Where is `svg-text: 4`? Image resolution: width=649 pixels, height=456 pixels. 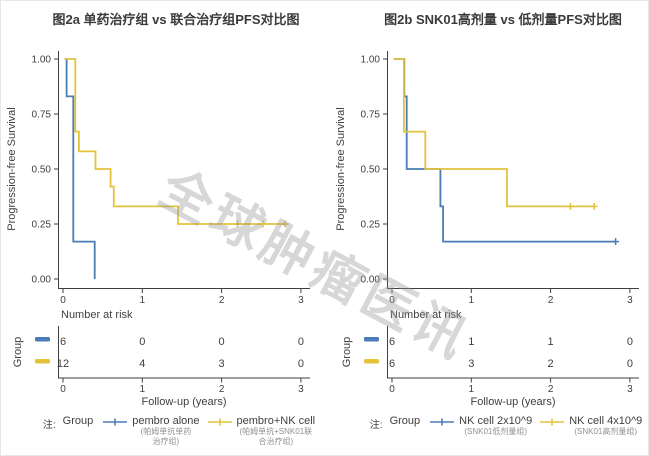
svg-text: 4 is located at coordinates (142, 364).